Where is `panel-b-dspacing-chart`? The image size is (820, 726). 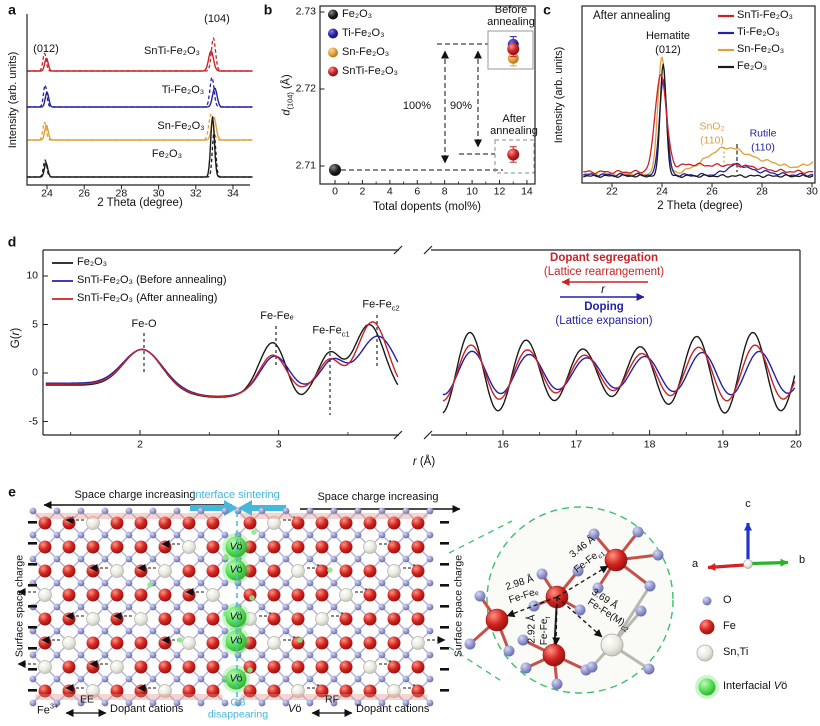
panel-b-dspacing-chart is located at coordinates (427, 95).